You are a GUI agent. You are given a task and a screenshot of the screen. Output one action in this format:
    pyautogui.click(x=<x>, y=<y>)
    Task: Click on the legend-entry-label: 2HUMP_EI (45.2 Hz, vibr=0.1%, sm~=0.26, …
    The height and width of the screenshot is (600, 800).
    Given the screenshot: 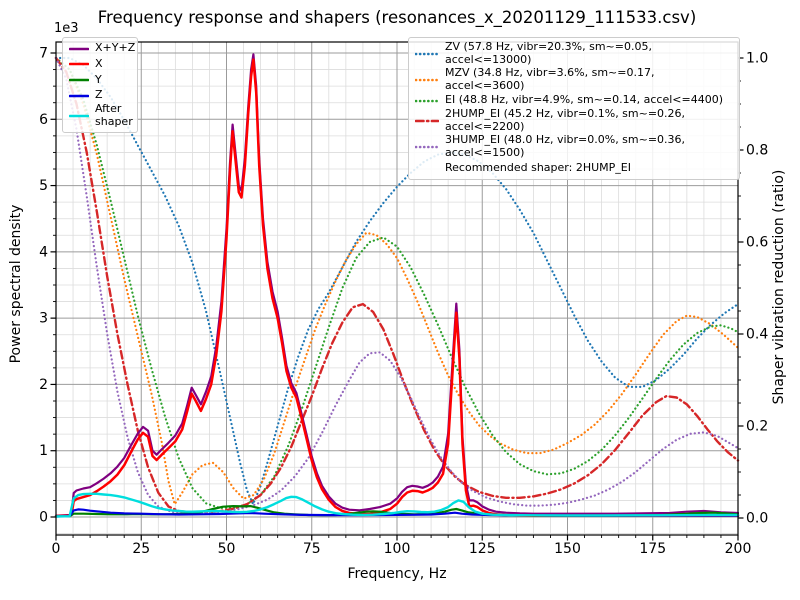 What is the action you would take?
    pyautogui.click(x=565, y=120)
    